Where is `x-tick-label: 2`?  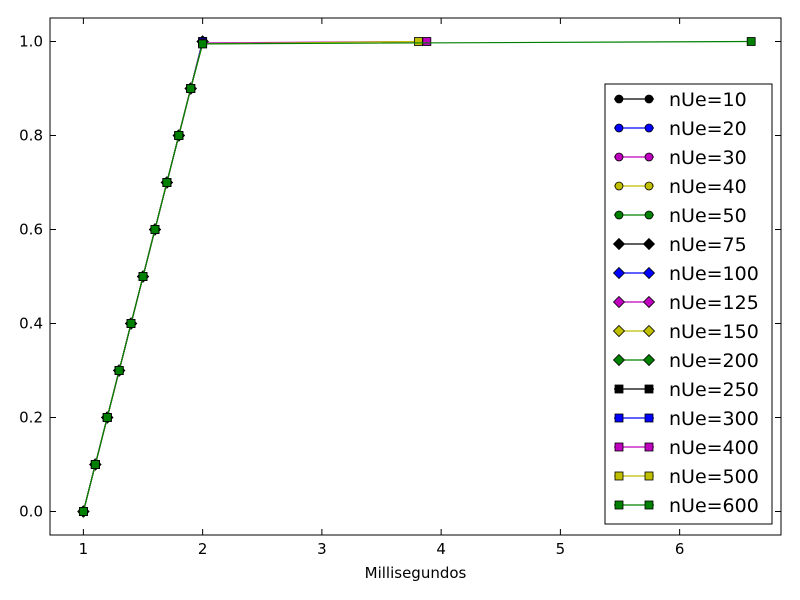
x-tick-label: 2 is located at coordinates (203, 549).